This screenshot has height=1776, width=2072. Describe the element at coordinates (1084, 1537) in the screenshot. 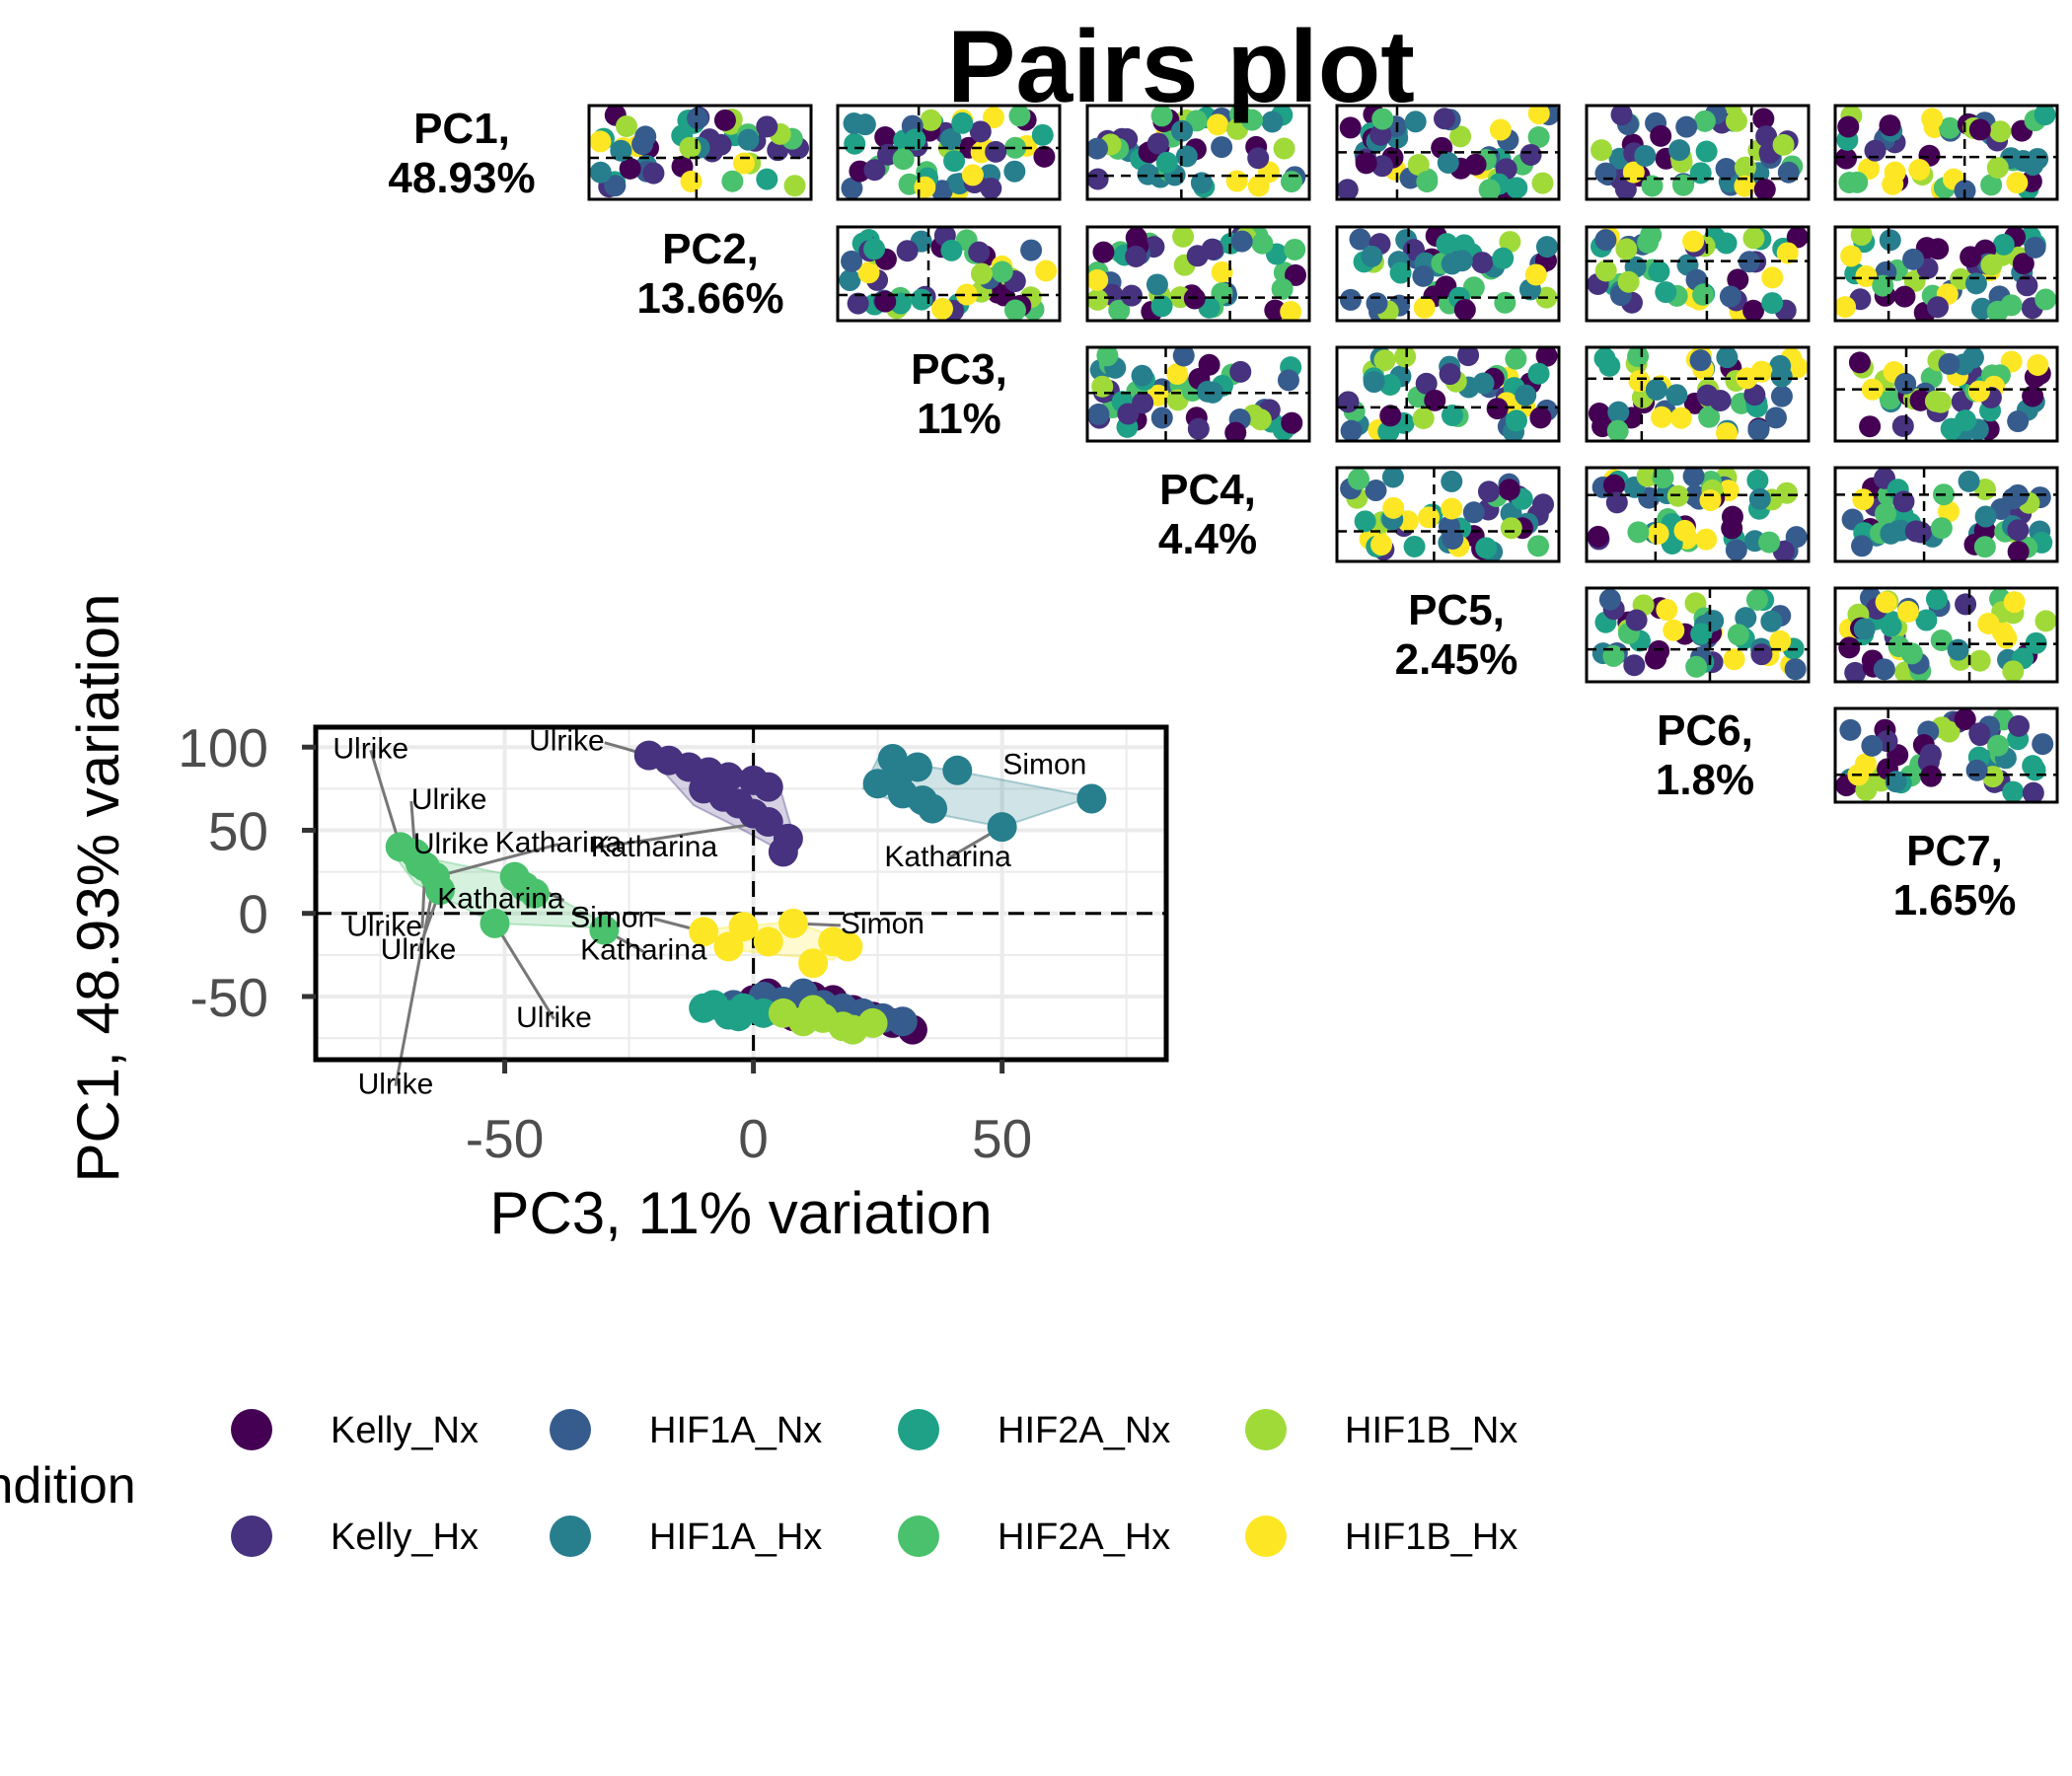

I see `legend-label: HIF2A_Hx` at that location.